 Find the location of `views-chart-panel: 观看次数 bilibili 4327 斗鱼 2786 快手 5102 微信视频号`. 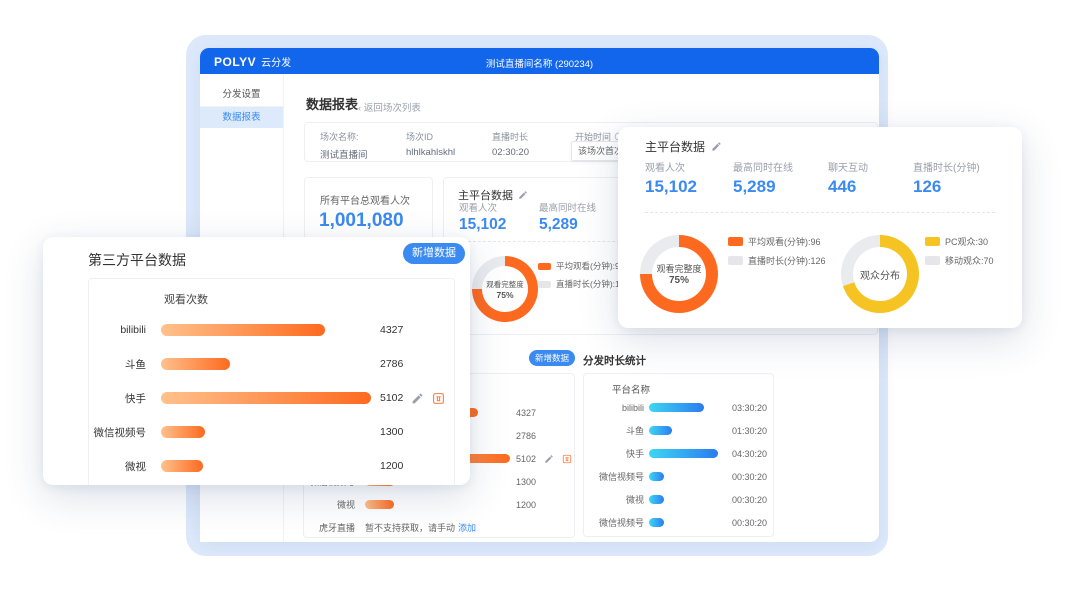

views-chart-panel: 观看次数 bilibili 4327 斗鱼 2786 快手 5102 微信视频号 is located at coordinates (271, 381).